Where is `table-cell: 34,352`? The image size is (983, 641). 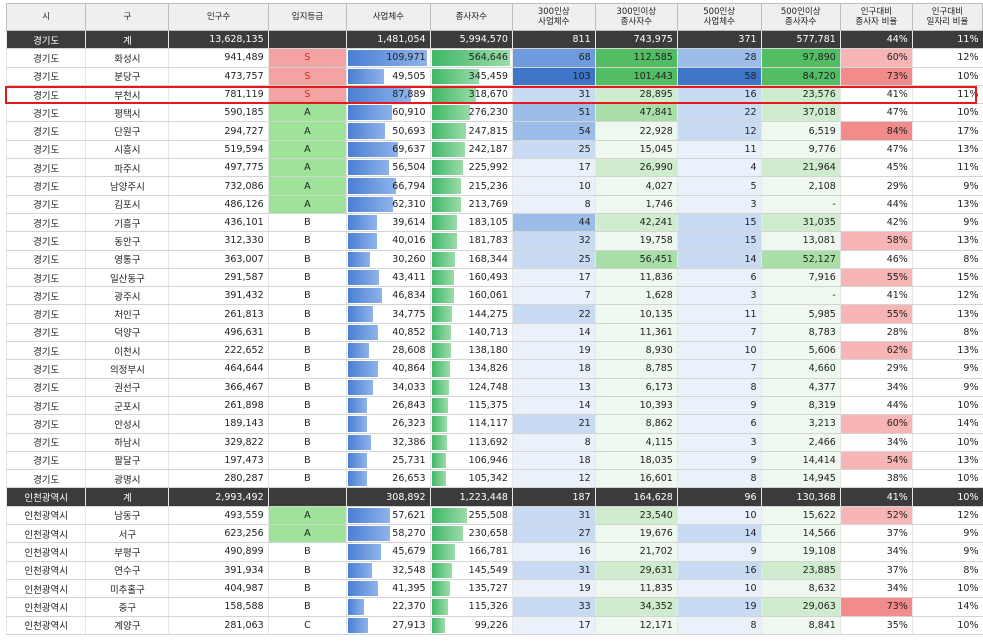 table-cell: 34,352 is located at coordinates (636, 607).